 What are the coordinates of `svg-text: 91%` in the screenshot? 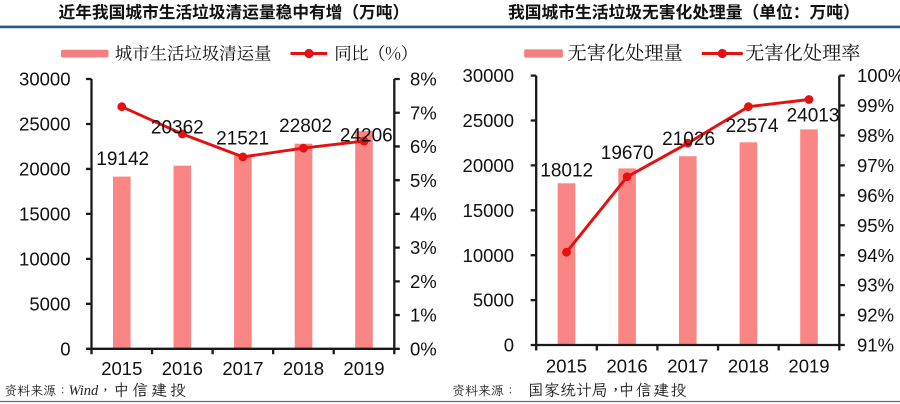 It's located at (875, 345).